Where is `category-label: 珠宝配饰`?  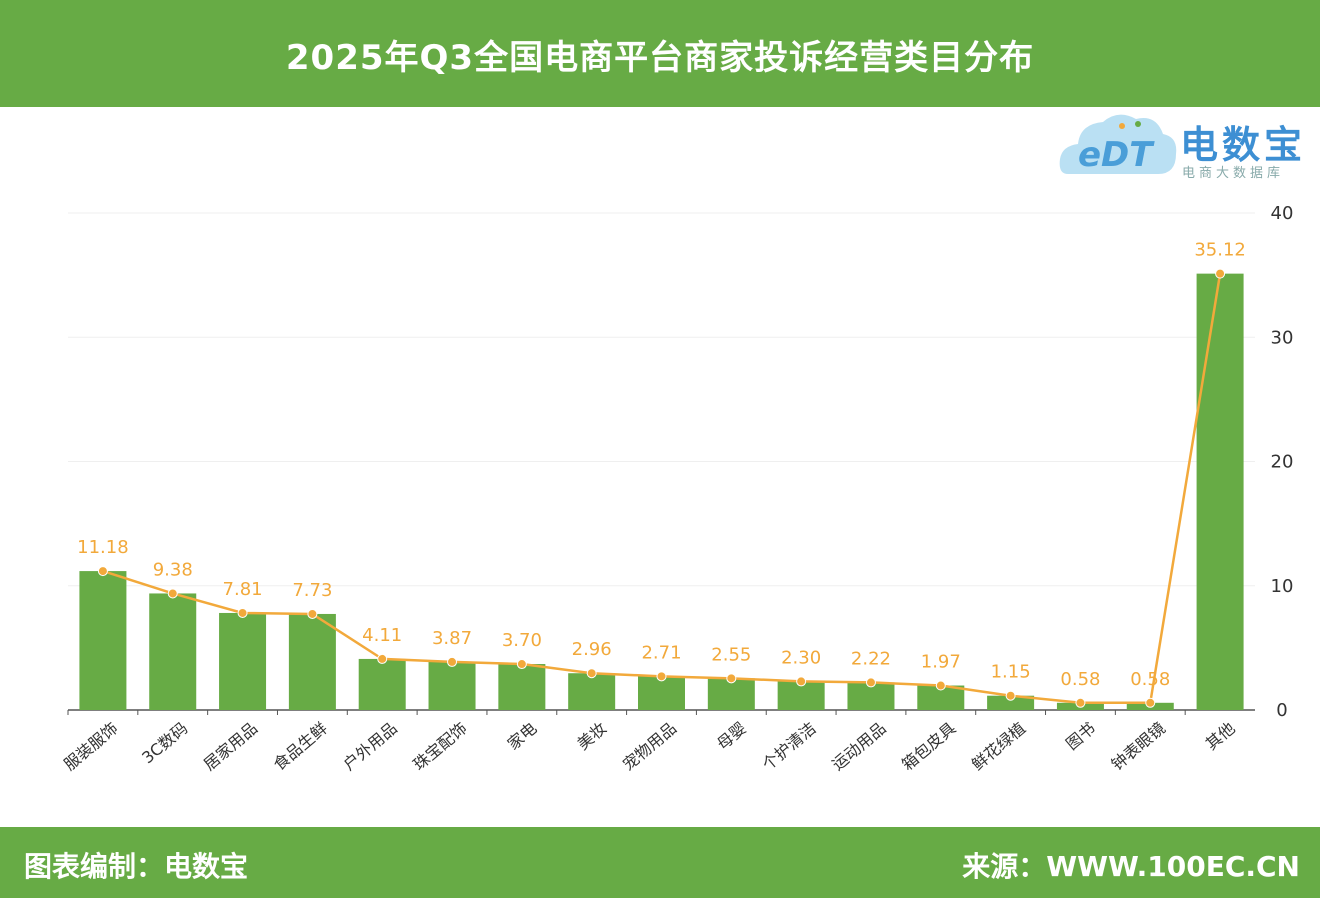
category-label: 珠宝配饰 is located at coordinates (439, 747).